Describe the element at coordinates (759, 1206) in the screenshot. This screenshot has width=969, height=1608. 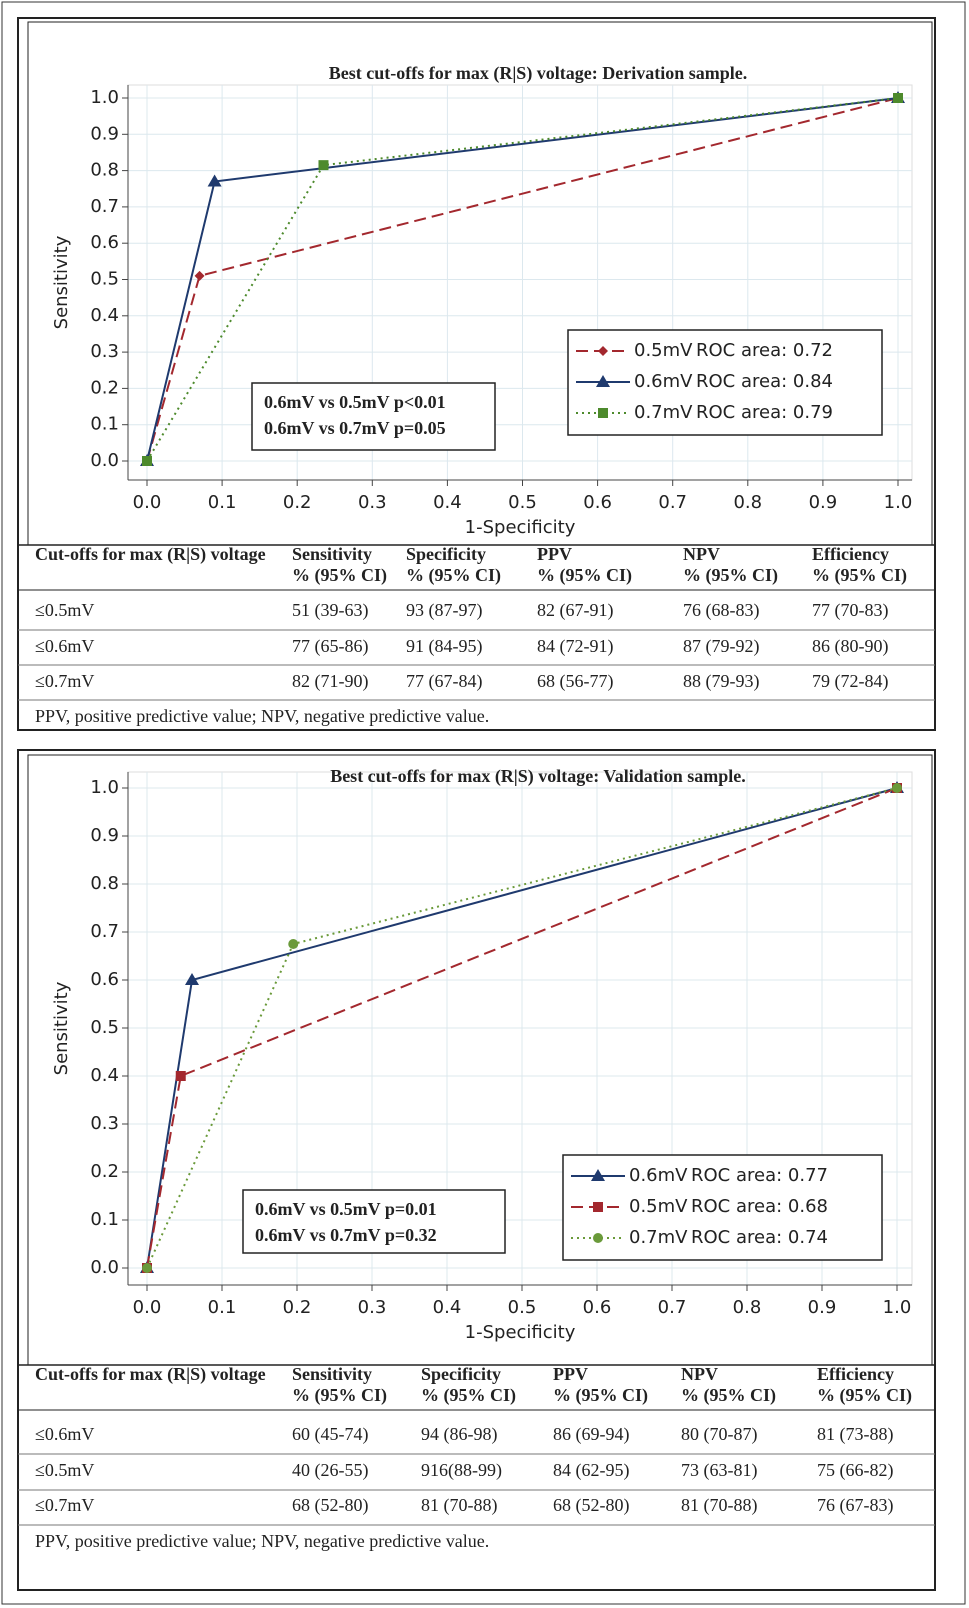
I see `legend-roc: ROC area: 0.68` at that location.